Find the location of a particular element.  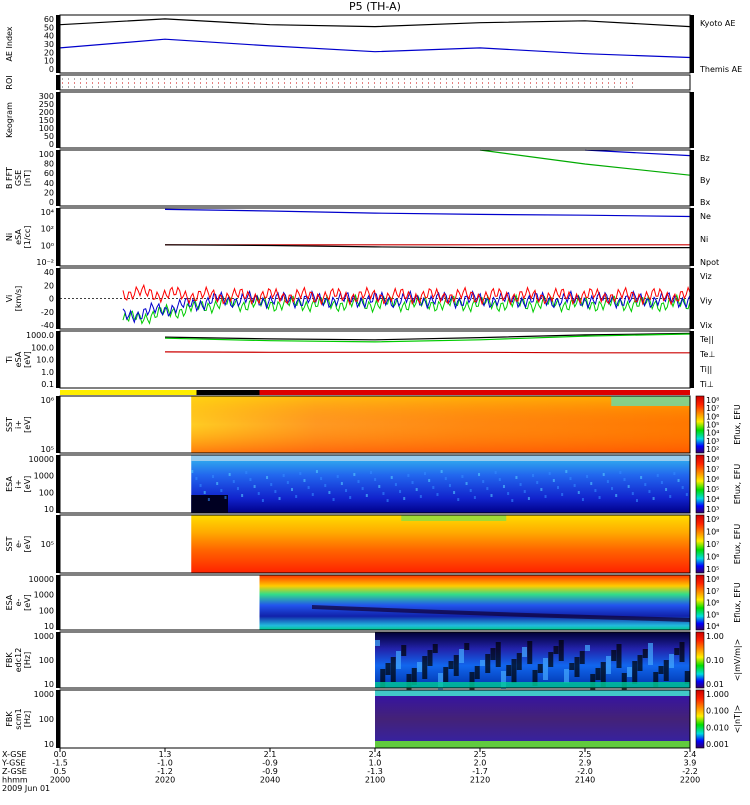

x-axis-row-label: Y-GSE is located at coordinates (13, 763).